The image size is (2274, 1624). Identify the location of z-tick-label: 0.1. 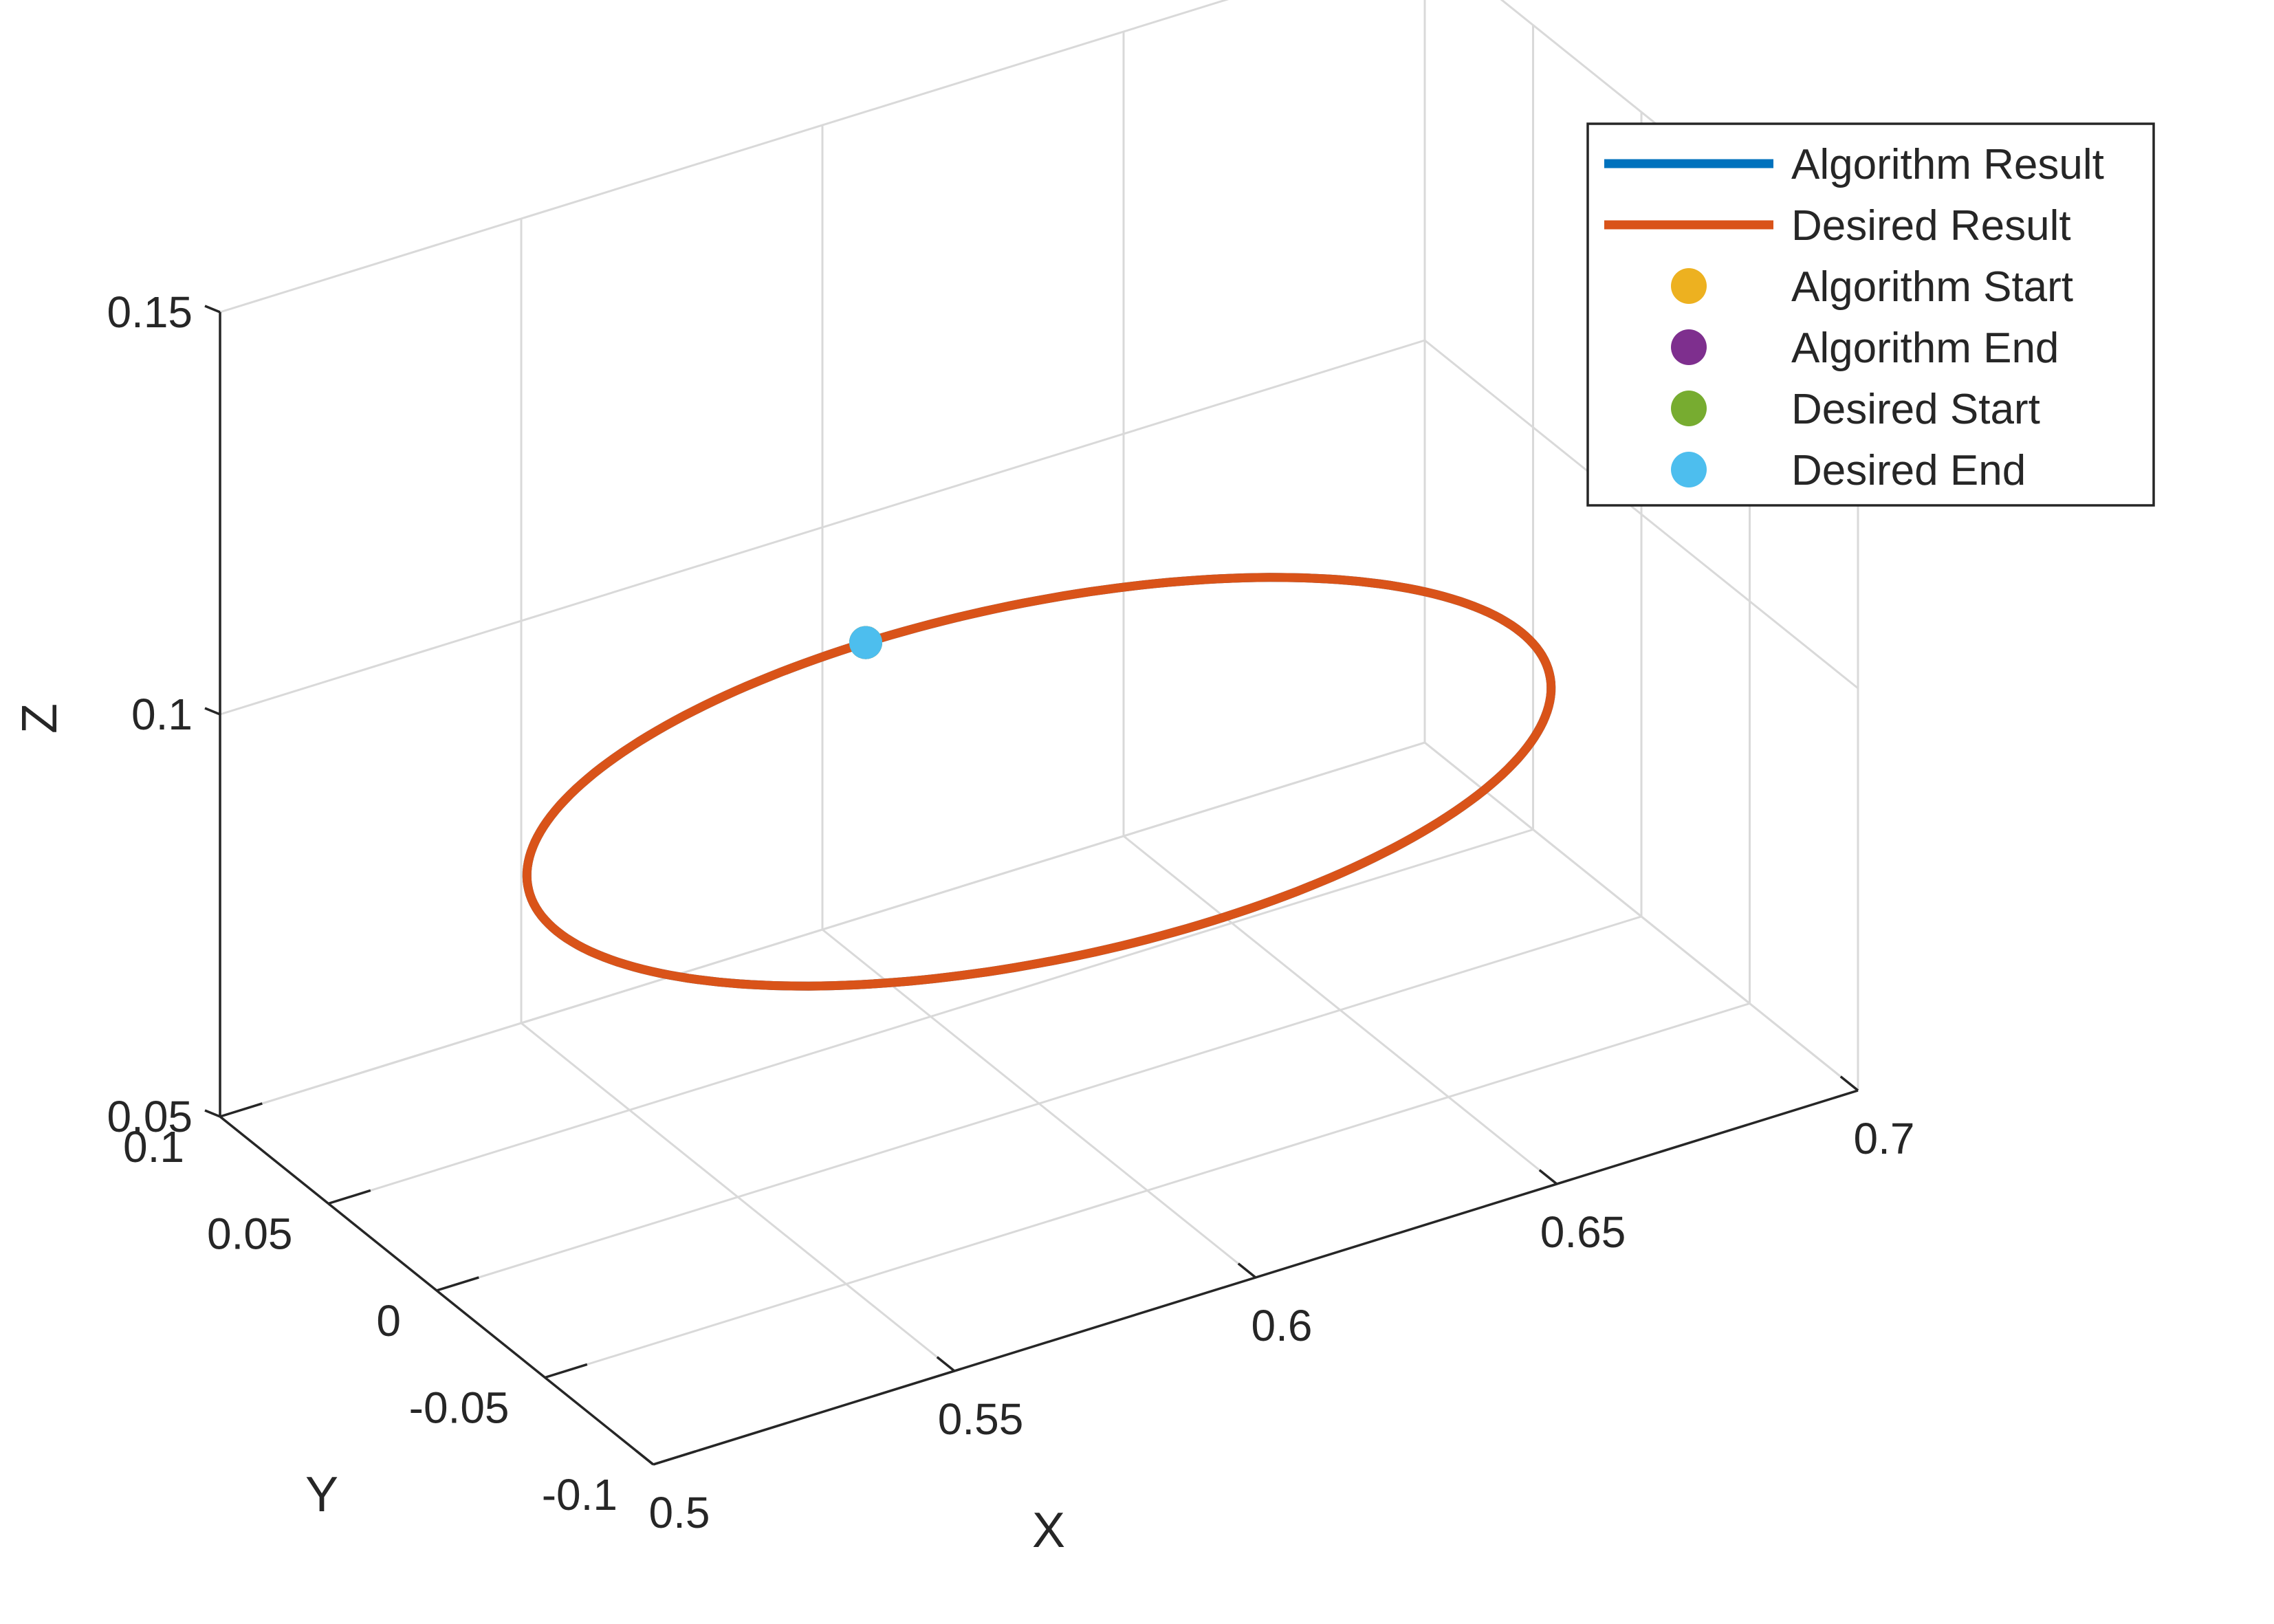
(162, 714).